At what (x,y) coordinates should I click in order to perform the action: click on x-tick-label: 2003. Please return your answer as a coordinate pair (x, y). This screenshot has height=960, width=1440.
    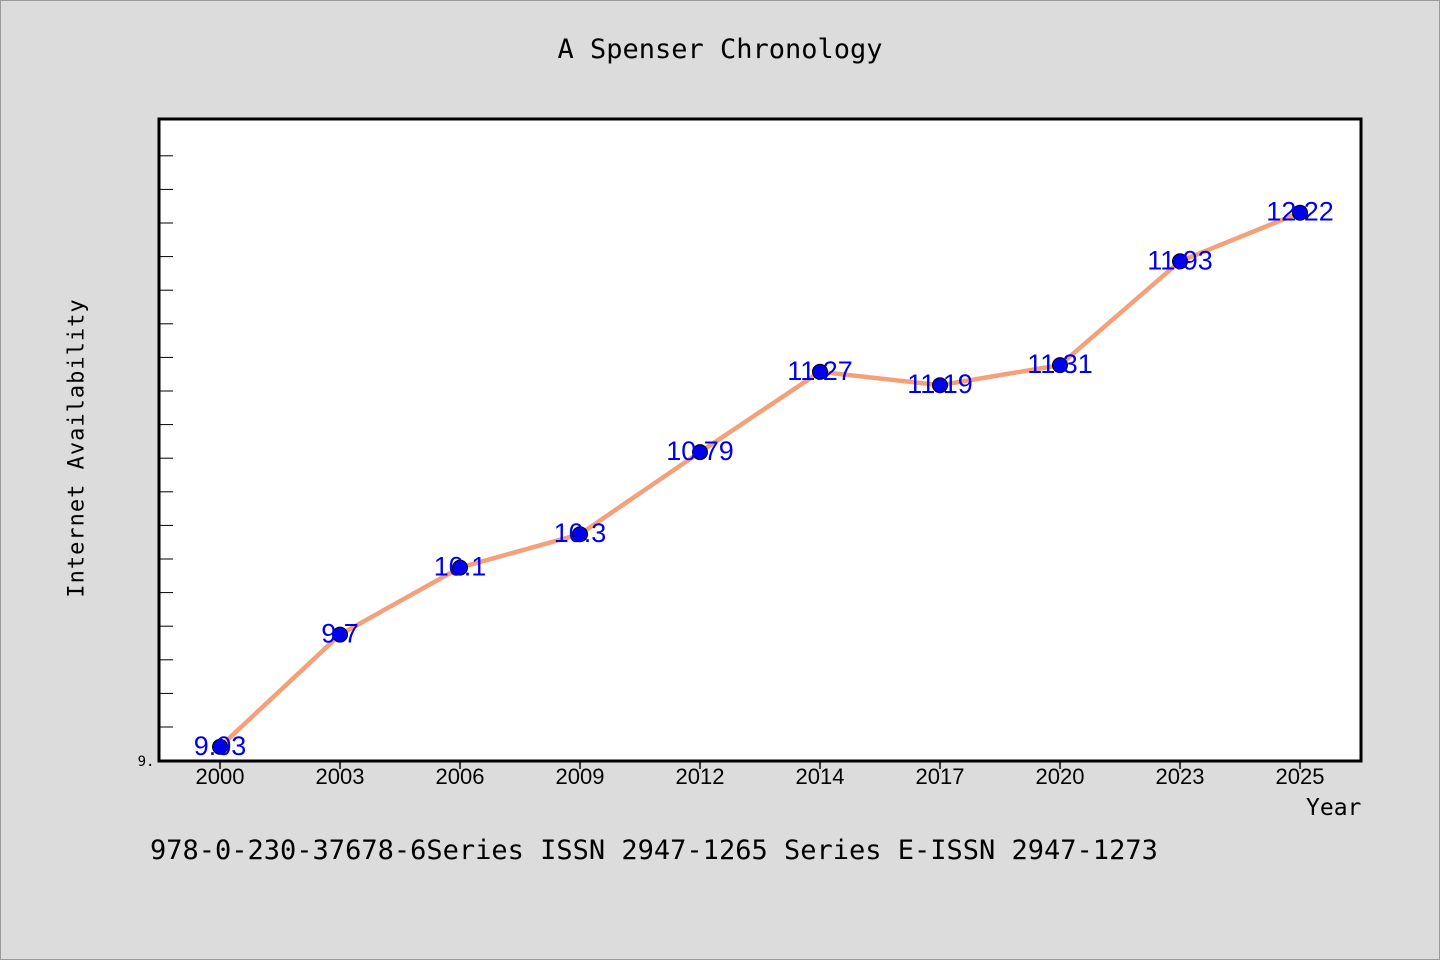
    Looking at the image, I should click on (340, 776).